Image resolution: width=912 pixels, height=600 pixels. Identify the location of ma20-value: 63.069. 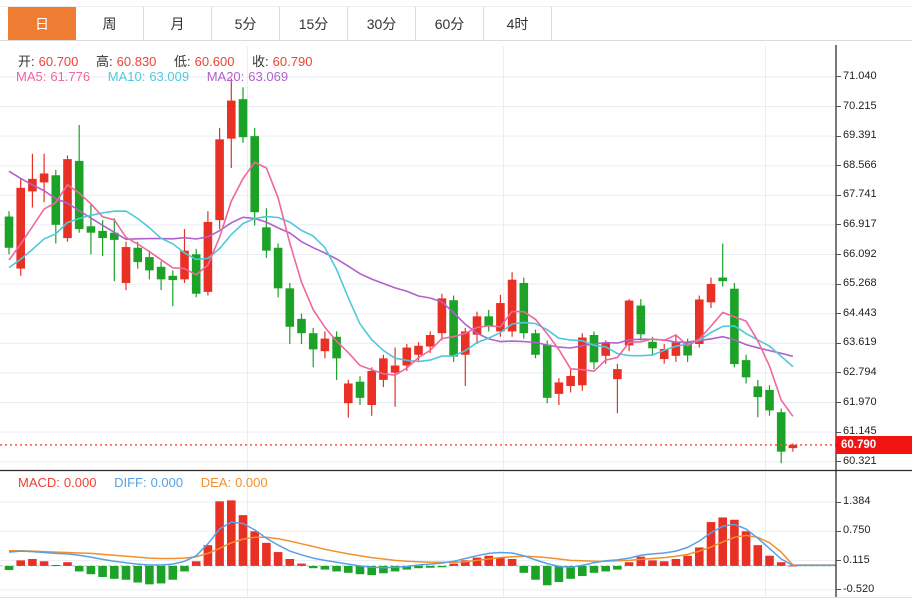
(268, 76).